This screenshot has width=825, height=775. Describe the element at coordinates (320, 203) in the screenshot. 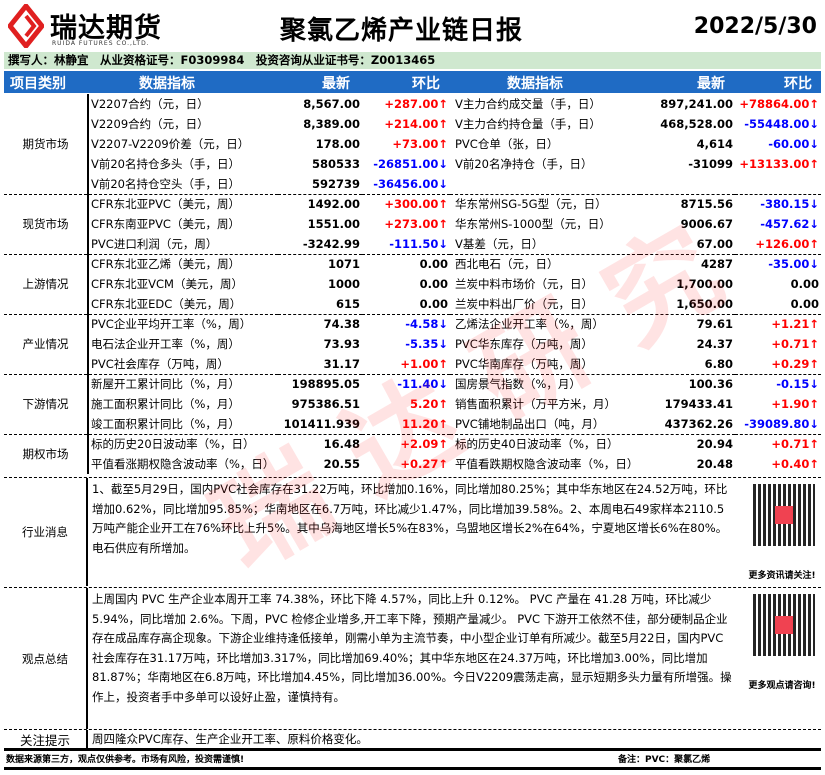

I see `latest-value: 1492.00` at that location.